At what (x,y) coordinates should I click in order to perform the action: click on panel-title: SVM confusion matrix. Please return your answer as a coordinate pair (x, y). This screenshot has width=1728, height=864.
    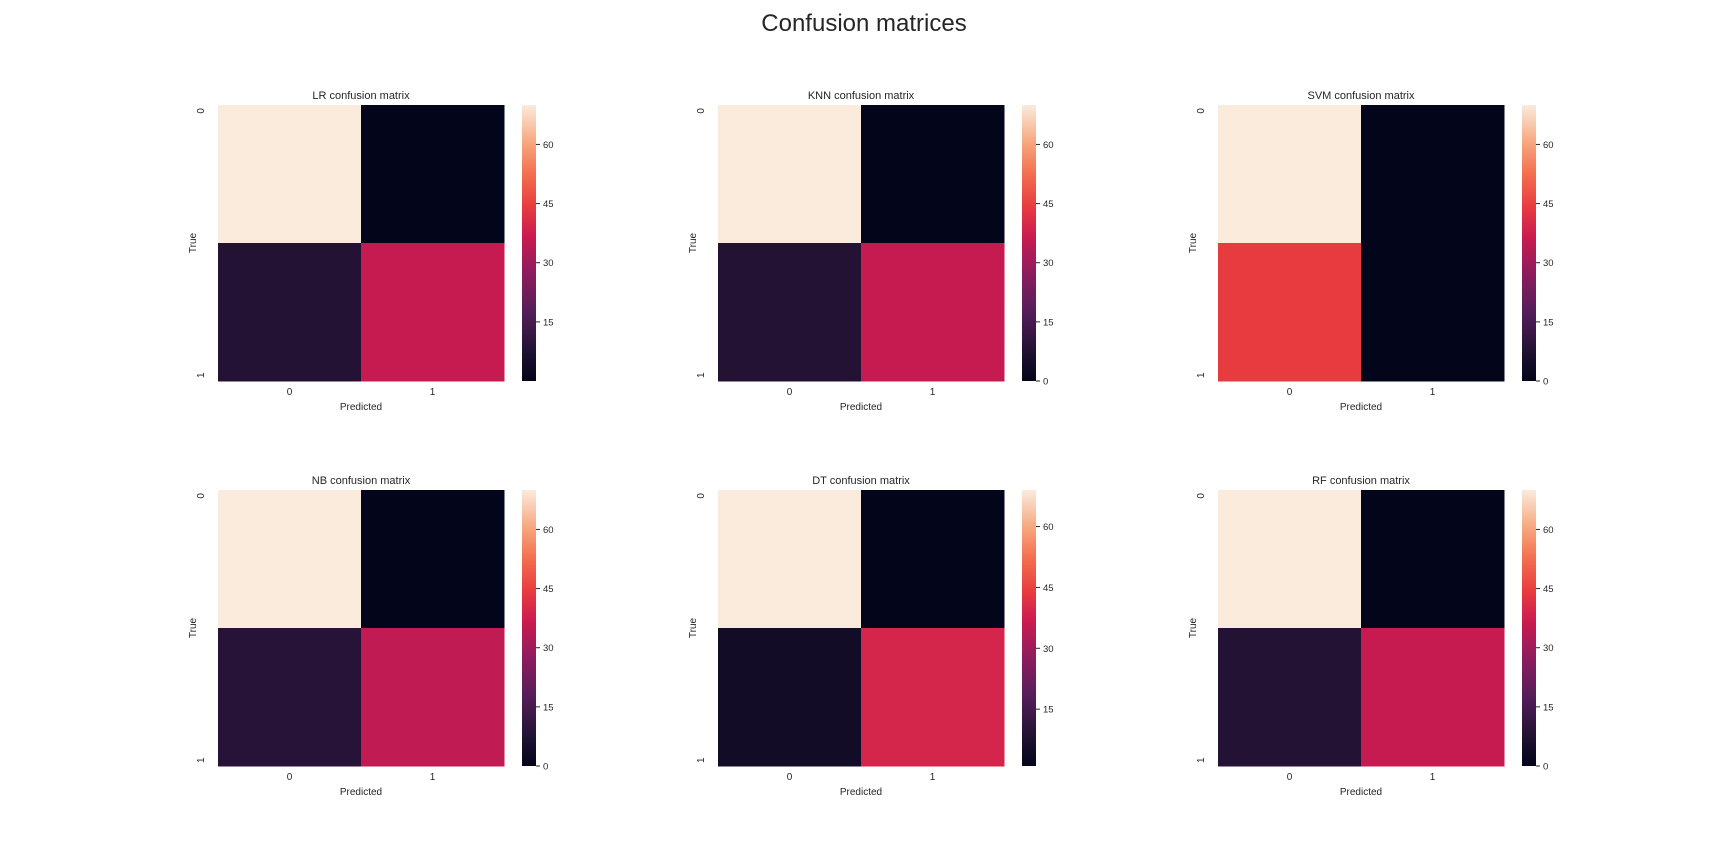
    Looking at the image, I should click on (1361, 96).